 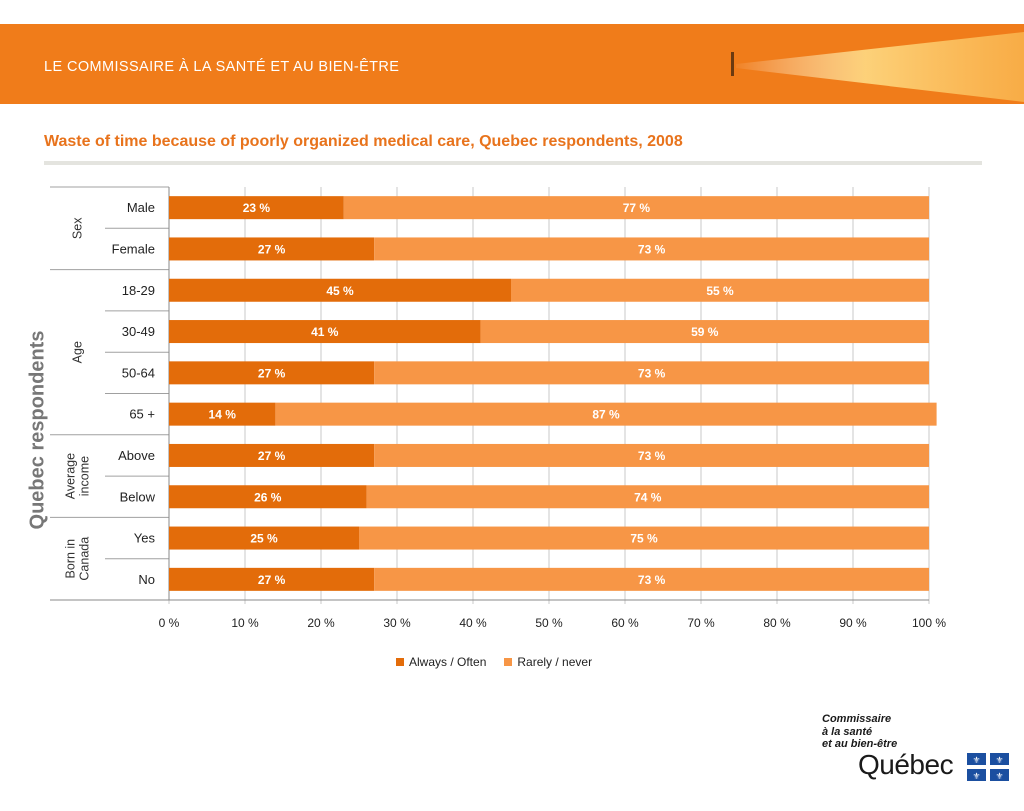 I want to click on quebec-wordmark: Québec, so click(x=906, y=764).